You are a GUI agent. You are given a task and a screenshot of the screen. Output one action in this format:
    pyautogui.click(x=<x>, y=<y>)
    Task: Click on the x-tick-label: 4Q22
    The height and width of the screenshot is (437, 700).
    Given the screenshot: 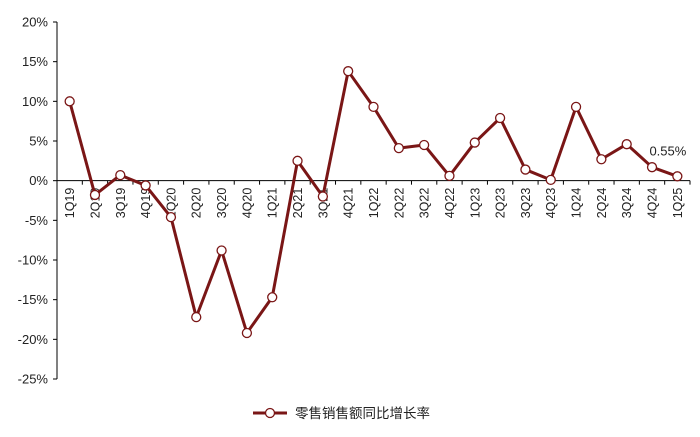 What is the action you would take?
    pyautogui.click(x=450, y=203)
    